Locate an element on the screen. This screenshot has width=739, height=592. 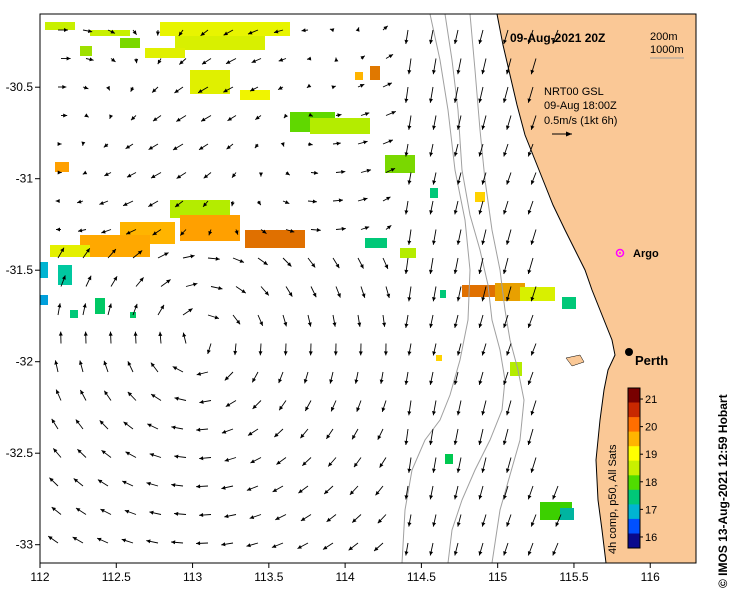
y-tick-label: -32.5 is located at coordinates (20, 453).